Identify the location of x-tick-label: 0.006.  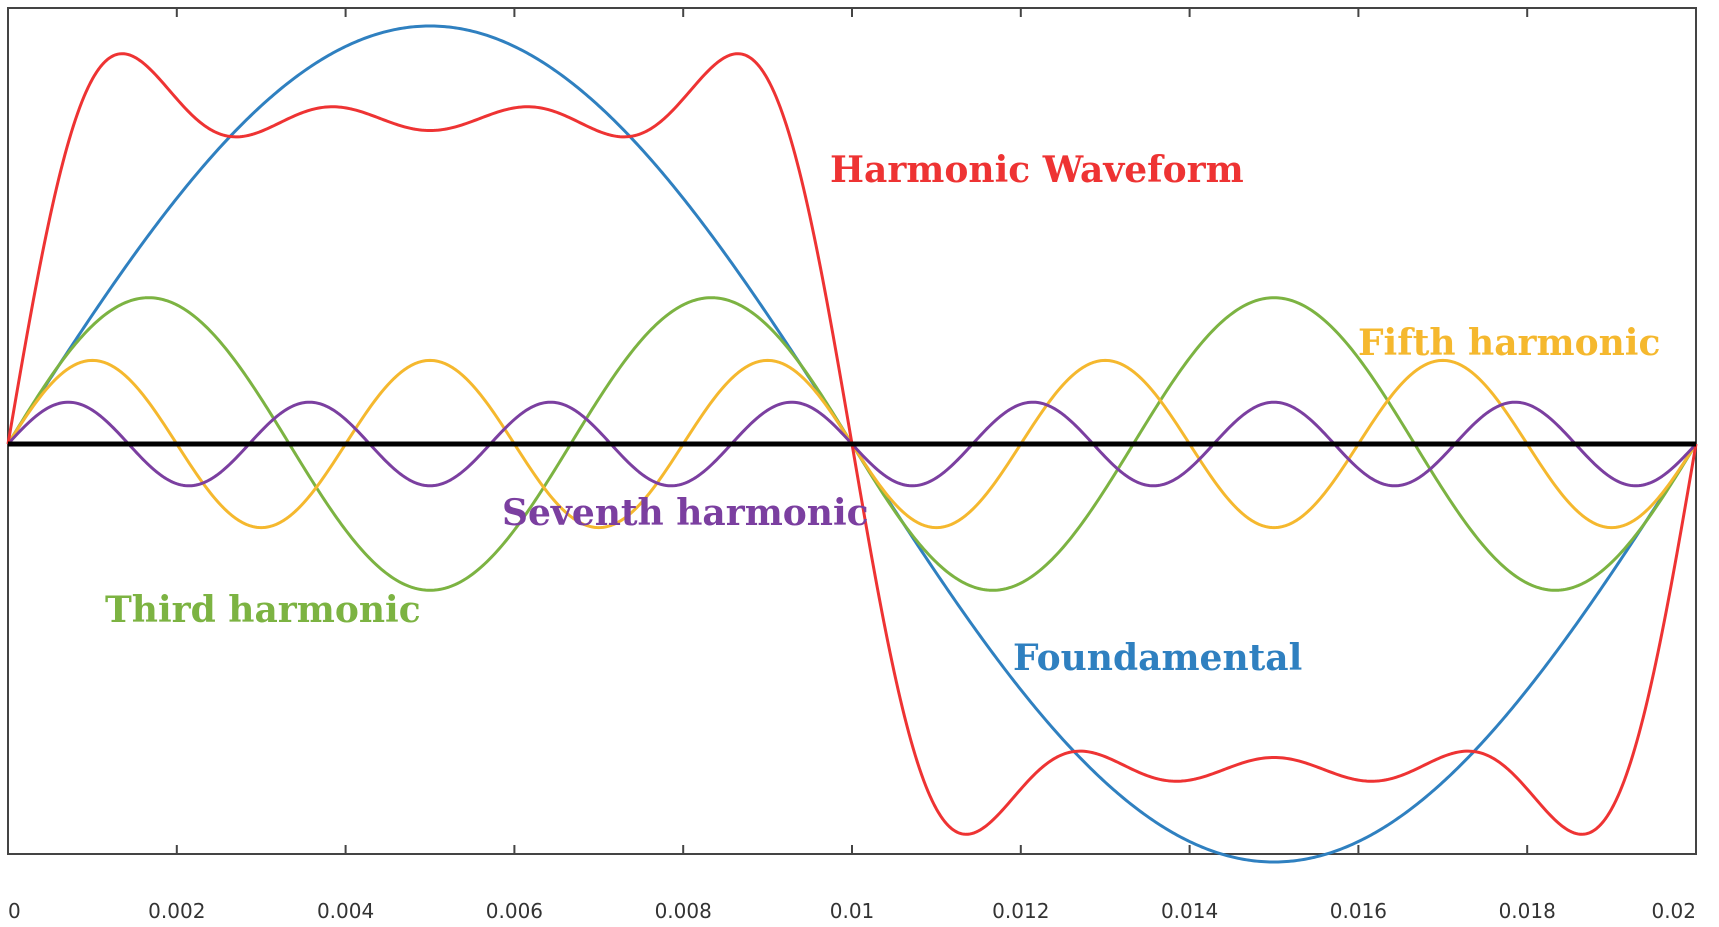
(514, 911).